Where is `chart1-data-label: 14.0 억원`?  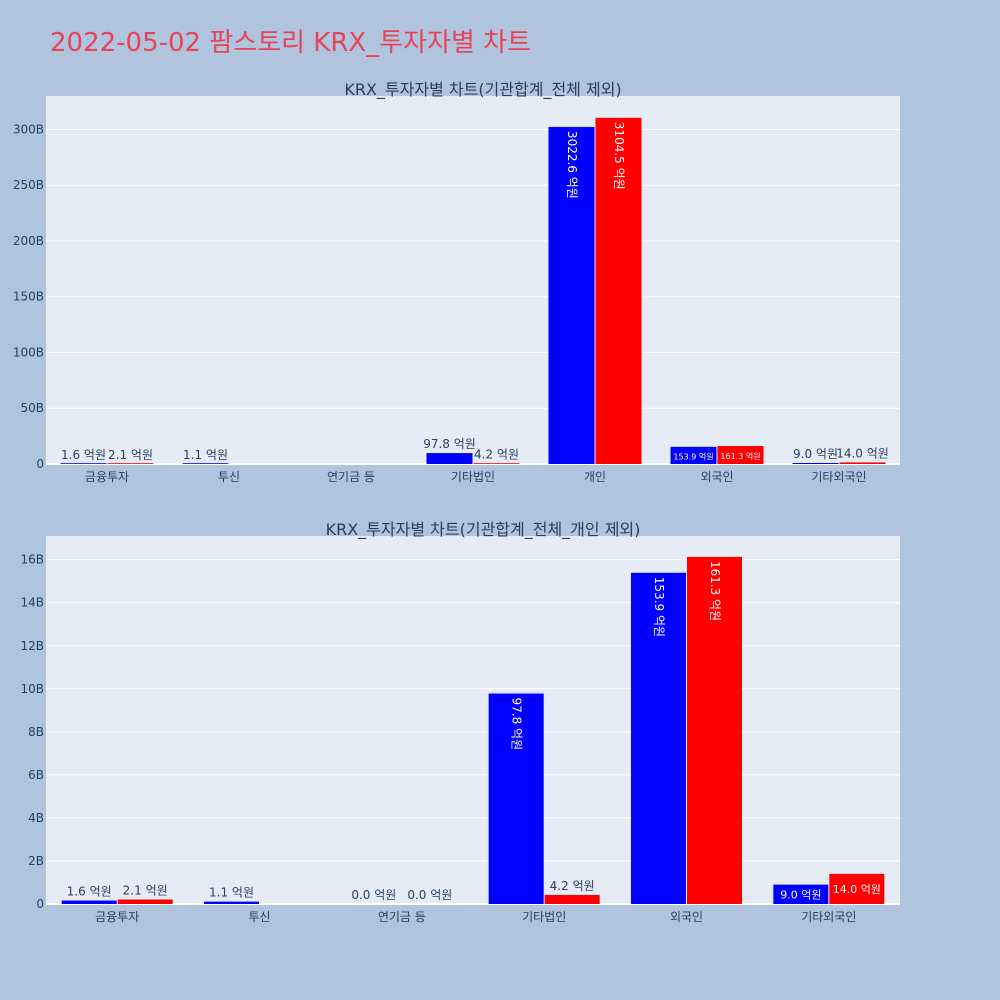 chart1-data-label: 14.0 억원 is located at coordinates (862, 453).